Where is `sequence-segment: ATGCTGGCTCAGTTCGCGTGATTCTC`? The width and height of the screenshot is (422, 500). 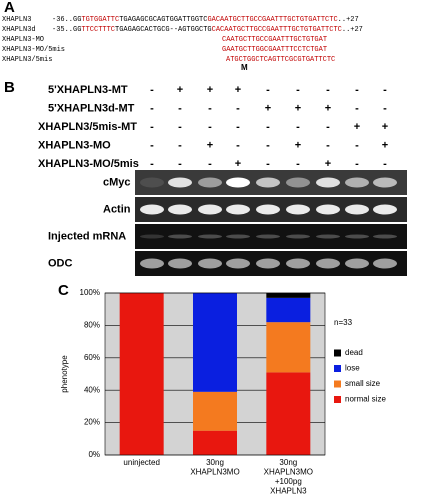 sequence-segment: ATGCTGGCTCAGTTCGCGTGATTCTC is located at coordinates (280, 60).